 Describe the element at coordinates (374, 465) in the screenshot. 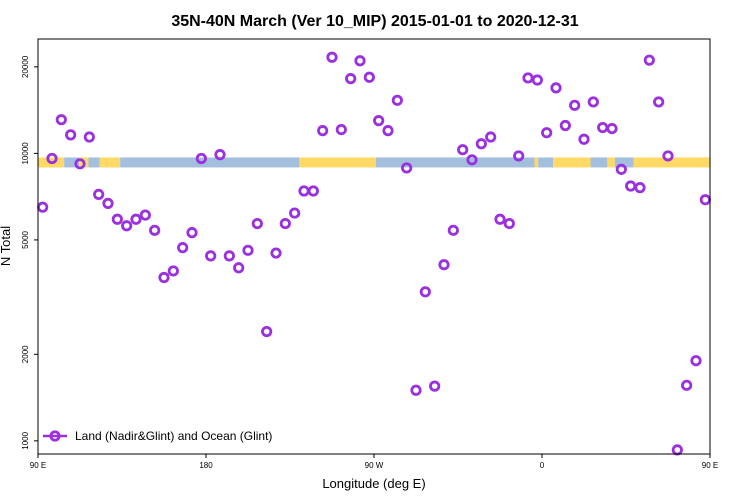

I see `x-tick-label: 90 W` at that location.